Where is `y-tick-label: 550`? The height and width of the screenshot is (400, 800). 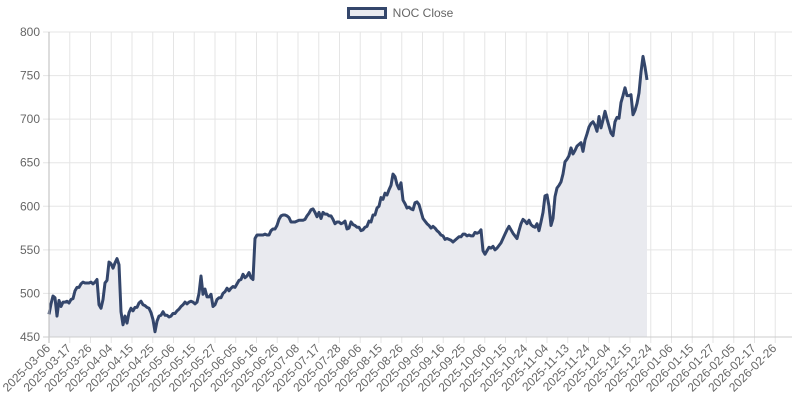 y-tick-label: 550 is located at coordinates (30, 250).